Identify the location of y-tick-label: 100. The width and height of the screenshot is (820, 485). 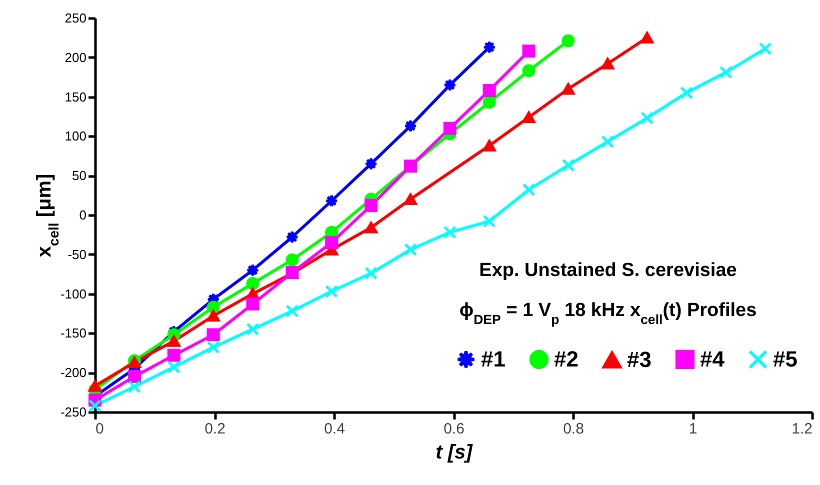
(75, 136).